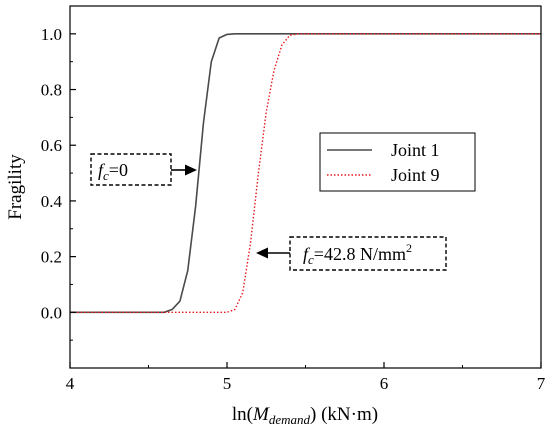  Describe the element at coordinates (70, 383) in the screenshot. I see `x-tick-label: 4` at that location.